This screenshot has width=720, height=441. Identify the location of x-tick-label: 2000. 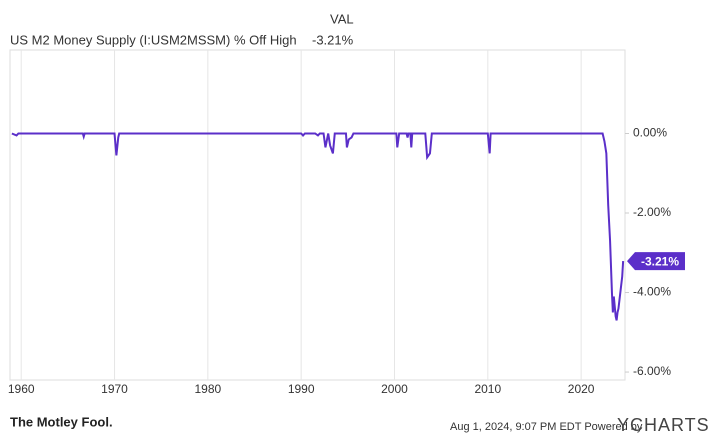
(394, 389).